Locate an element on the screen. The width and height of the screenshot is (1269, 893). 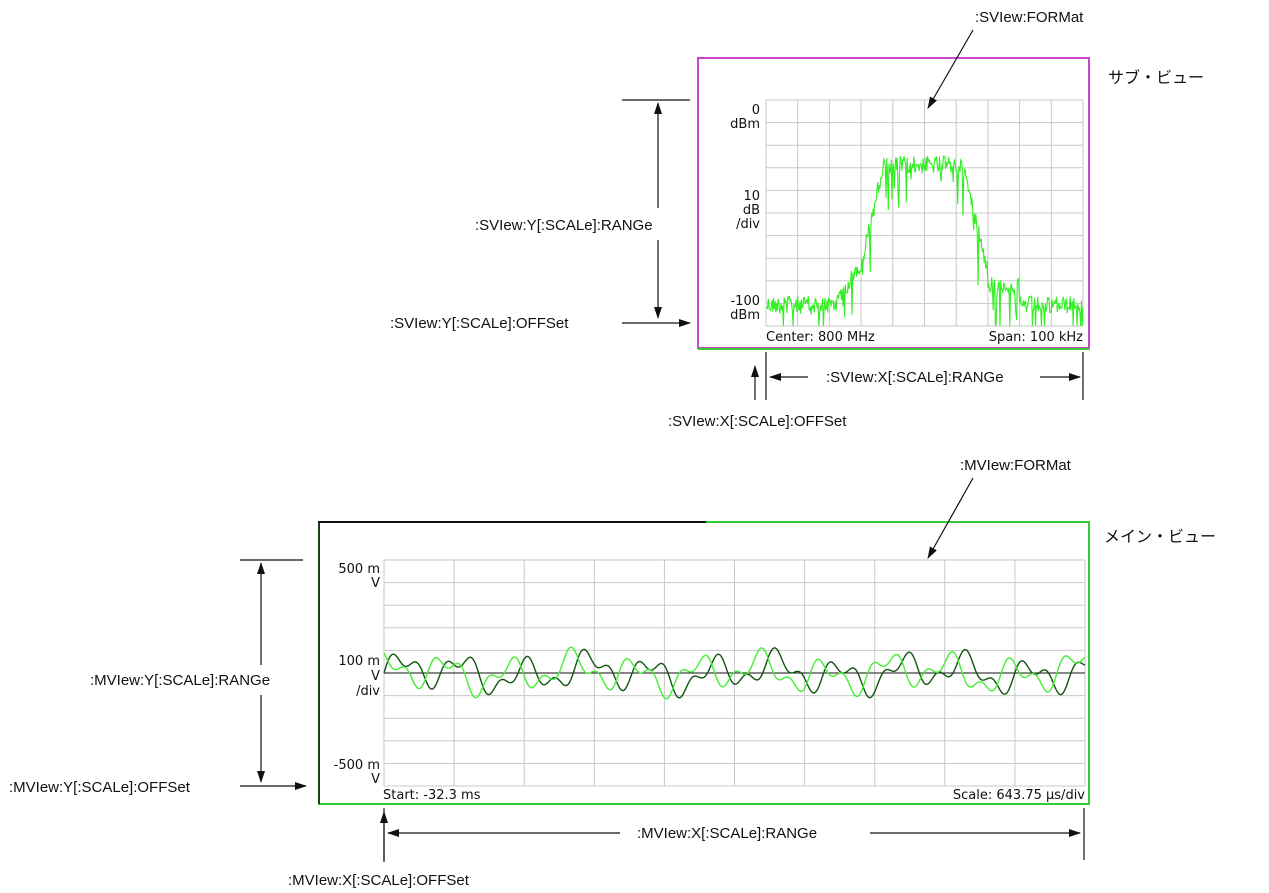
sub-view-span-text: Span: 100 kHz is located at coordinates (1036, 337).